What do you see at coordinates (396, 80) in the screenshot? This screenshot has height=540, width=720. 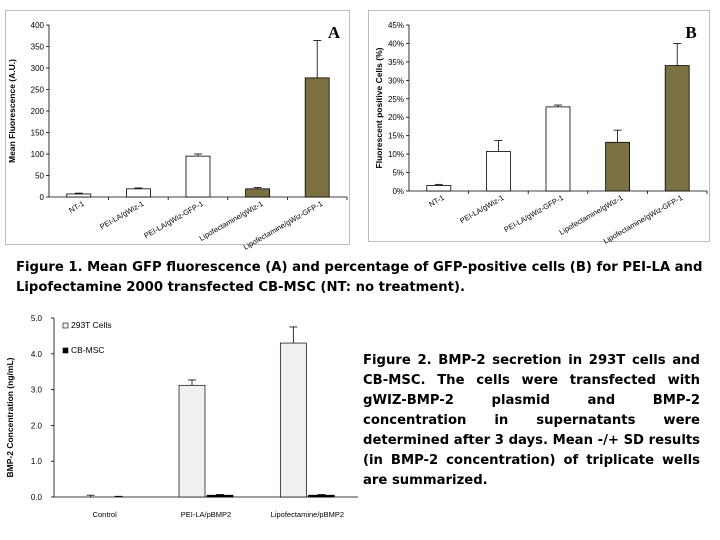 I see `chart-b-y-tick-label: 30%` at bounding box center [396, 80].